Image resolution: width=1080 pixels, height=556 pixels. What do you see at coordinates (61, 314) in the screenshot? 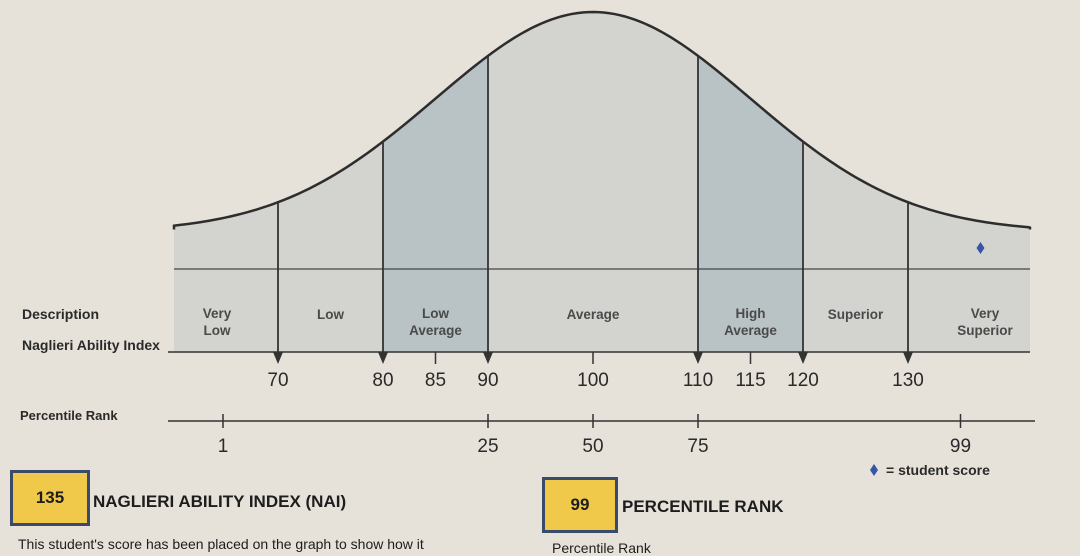
I see `description-row-label: Description` at bounding box center [61, 314].